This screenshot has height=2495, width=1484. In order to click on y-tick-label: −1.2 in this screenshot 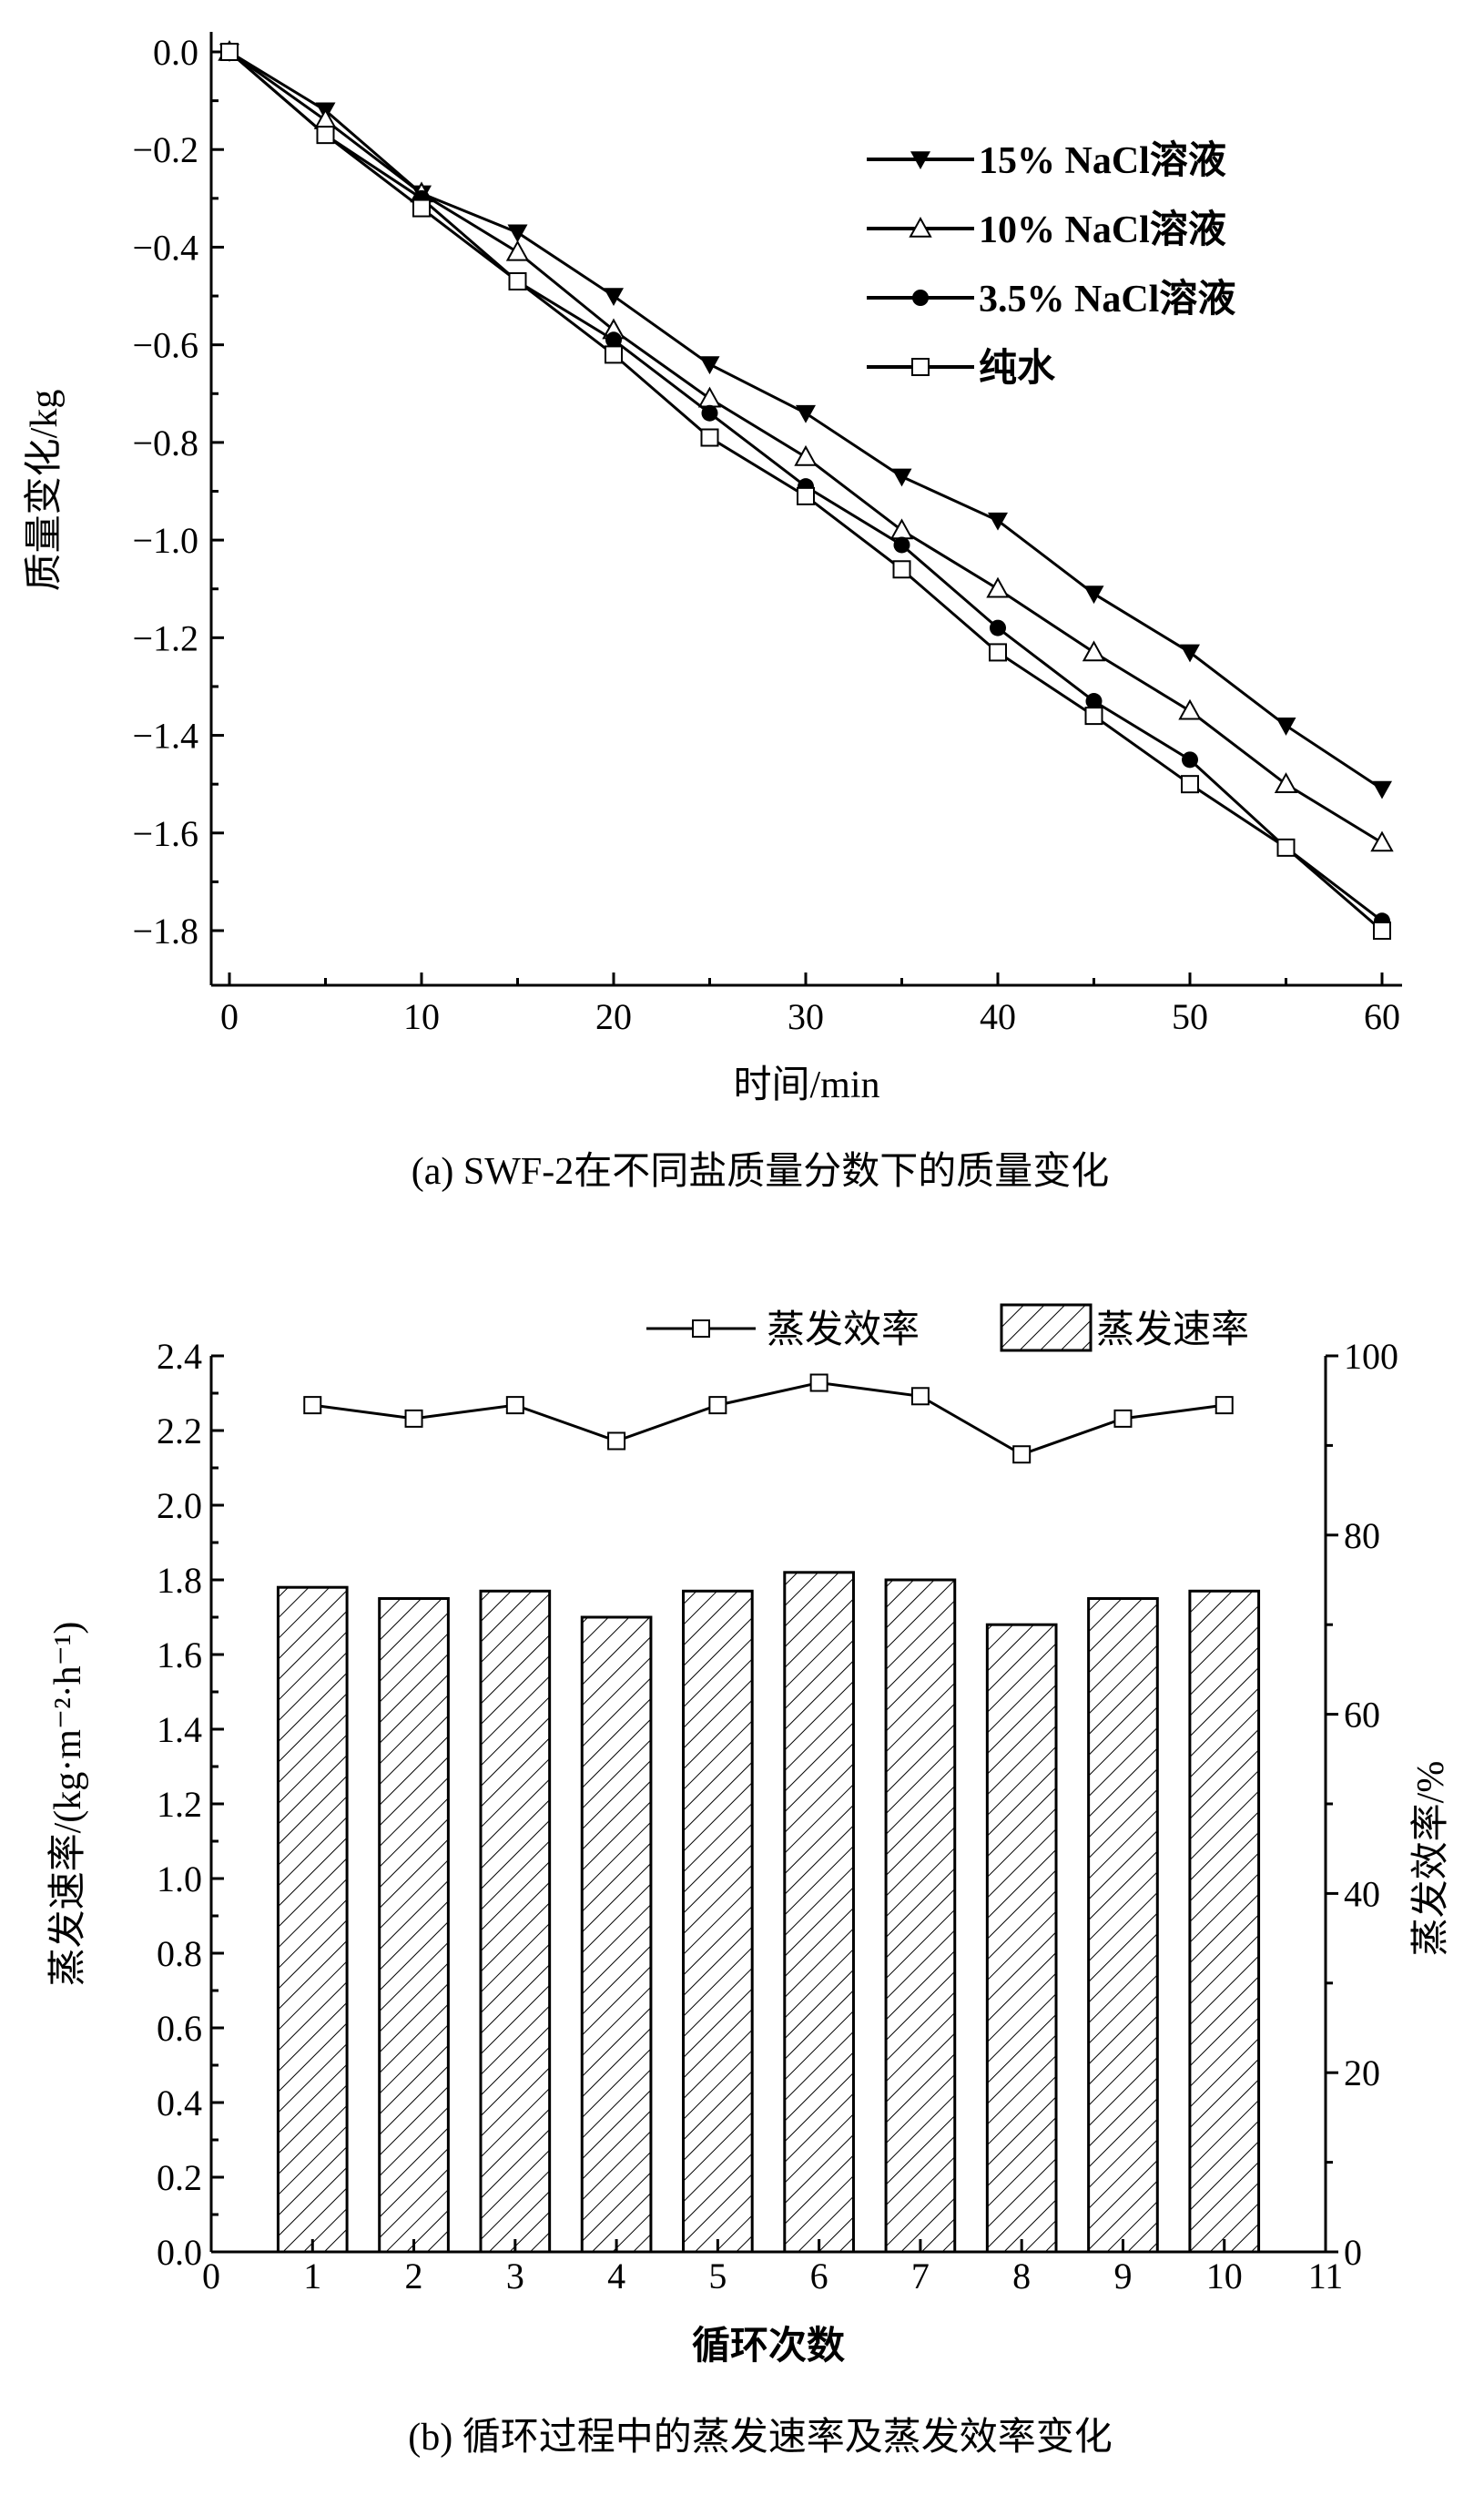, I will do `click(165, 637)`.